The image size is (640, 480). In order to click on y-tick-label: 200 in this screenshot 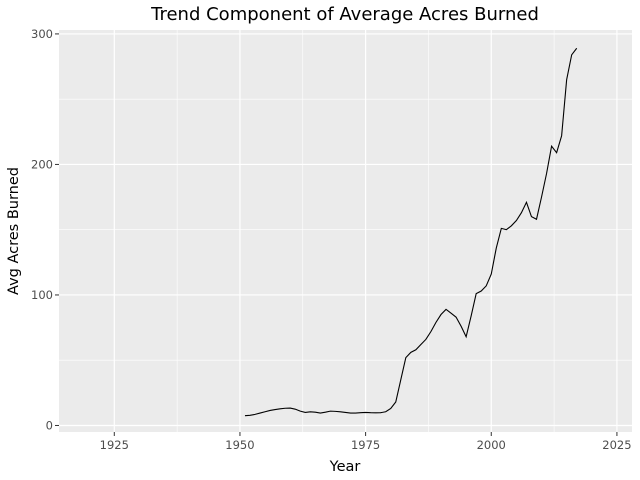, I will do `click(42, 164)`.